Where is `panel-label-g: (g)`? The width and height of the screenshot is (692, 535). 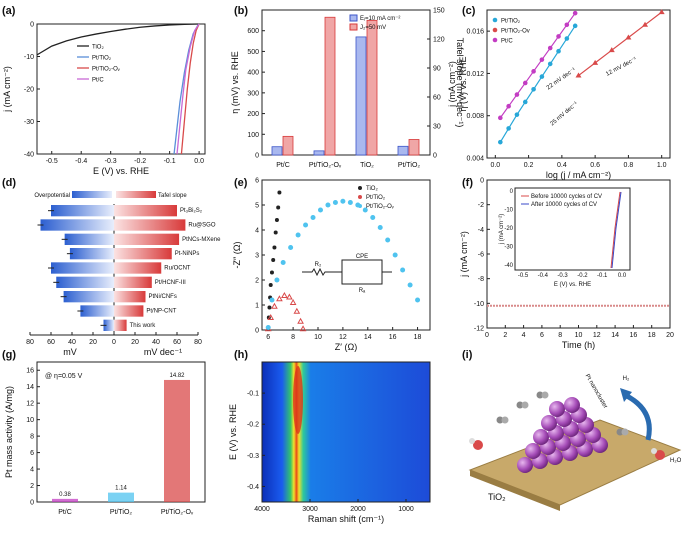 panel-label-g: (g) is located at coordinates (9, 355).